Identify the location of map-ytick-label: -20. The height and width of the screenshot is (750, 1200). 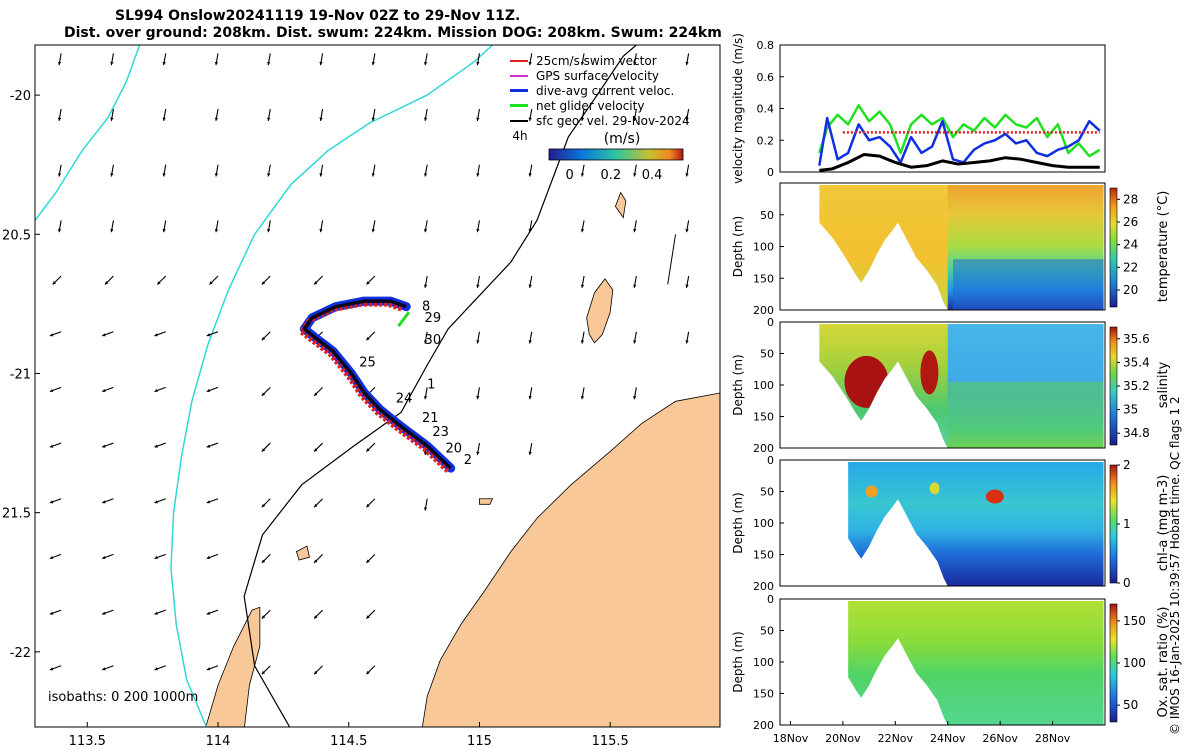
(20, 96).